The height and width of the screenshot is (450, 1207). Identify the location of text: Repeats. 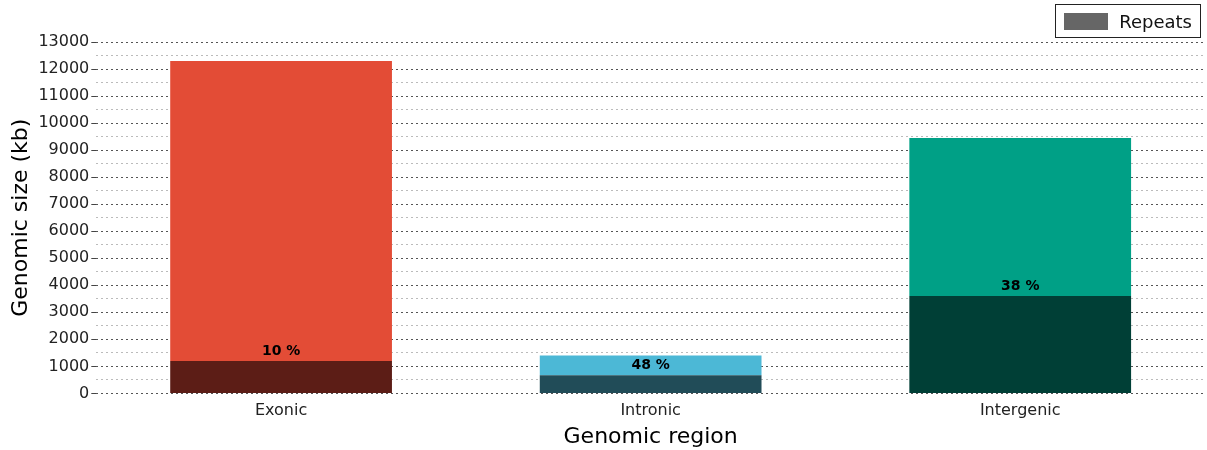
(1155, 21).